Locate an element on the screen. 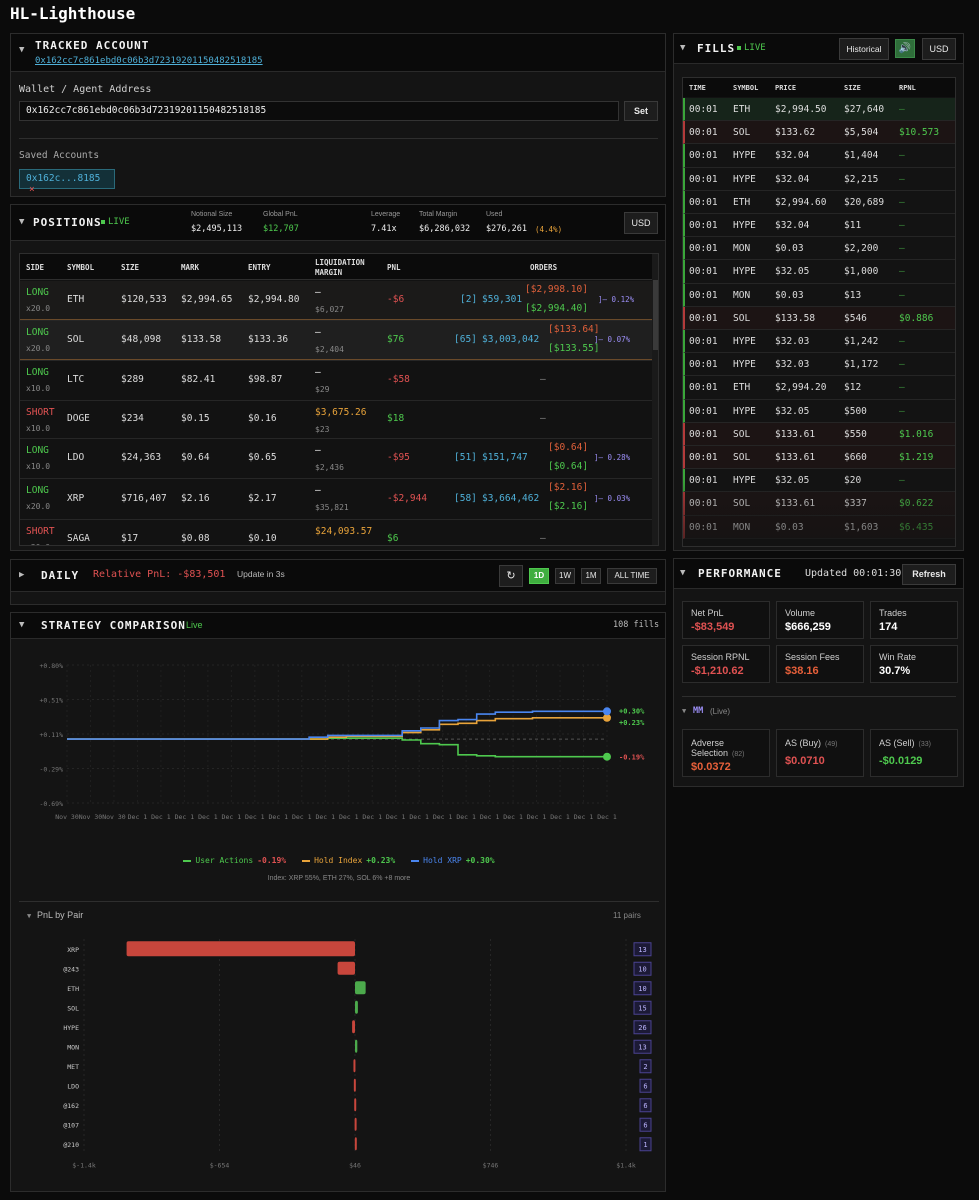 This screenshot has height=1200, width=979. range-button-1w: 1W is located at coordinates (565, 576).